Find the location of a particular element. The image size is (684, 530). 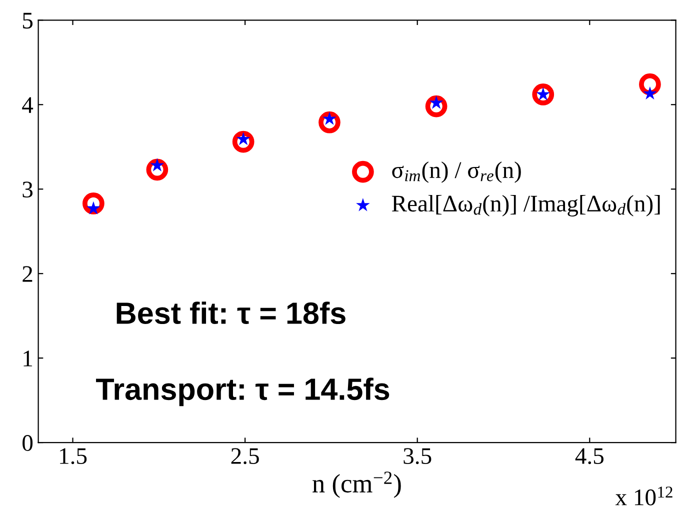

y-tick-label: 1 is located at coordinates (28, 358).